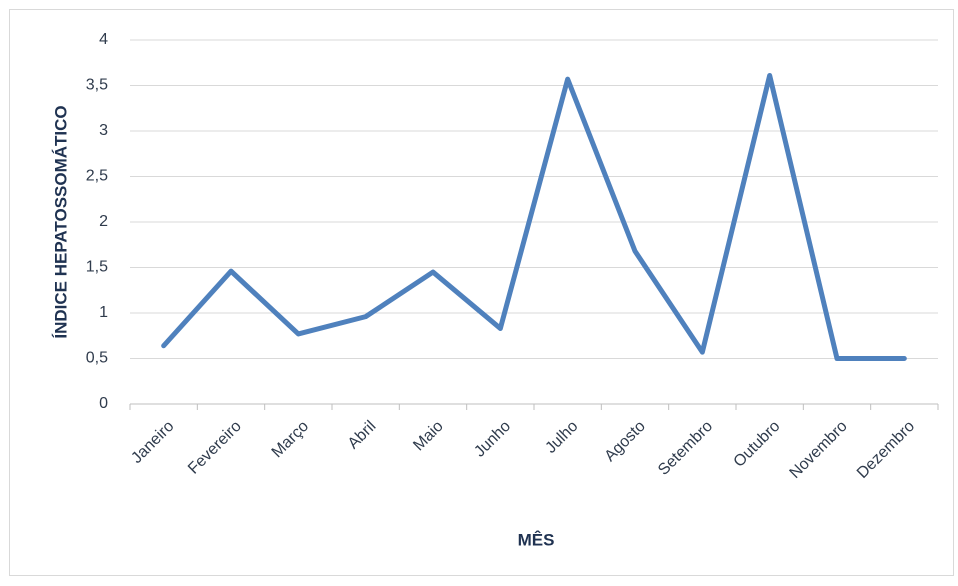 The image size is (958, 586). What do you see at coordinates (103, 312) in the screenshot?
I see `y-tick-label: 1` at bounding box center [103, 312].